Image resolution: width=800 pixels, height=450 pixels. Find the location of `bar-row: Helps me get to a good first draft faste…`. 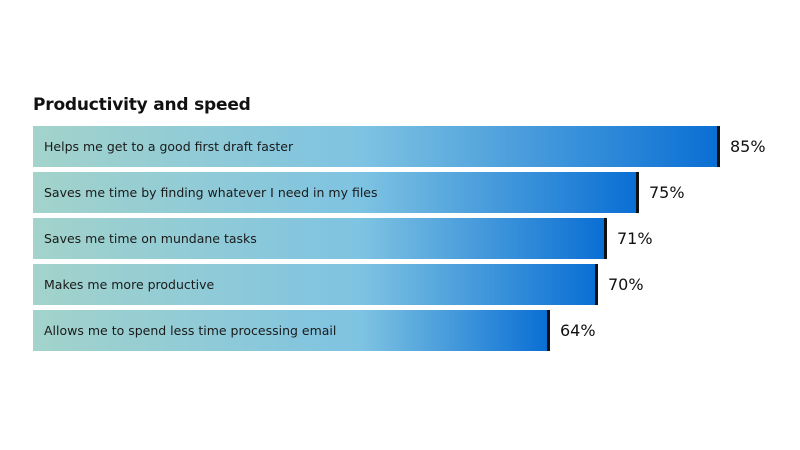

bar-row: Helps me get to a good first draft faste… is located at coordinates (413, 146).